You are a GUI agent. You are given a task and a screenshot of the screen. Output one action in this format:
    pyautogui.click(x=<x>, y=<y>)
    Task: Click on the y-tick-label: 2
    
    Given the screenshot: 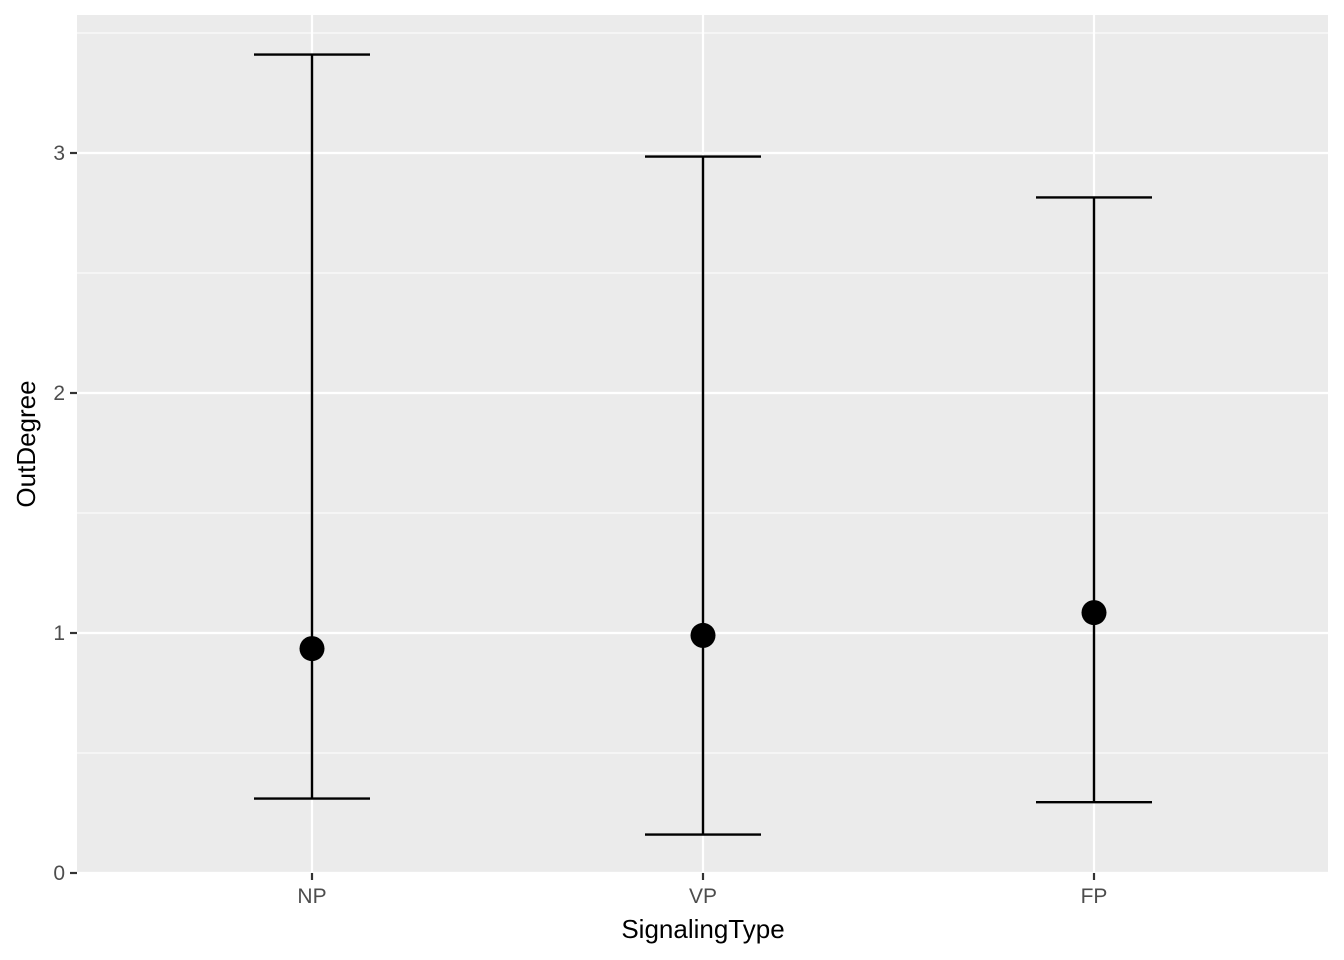 What is the action you would take?
    pyautogui.click(x=59, y=393)
    